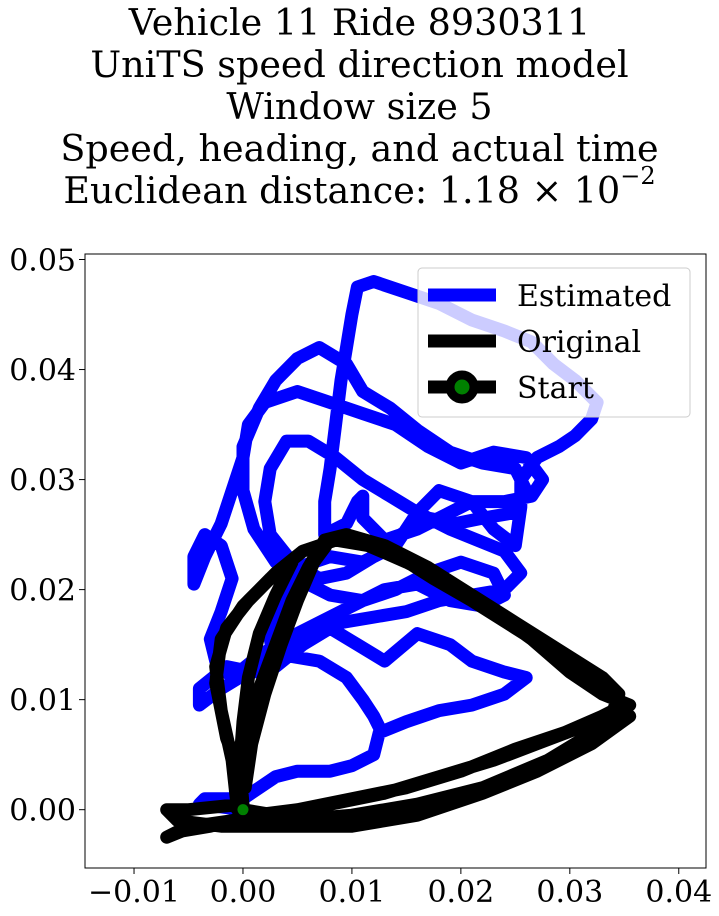 This screenshot has width=719, height=916. I want to click on x-tick-label: 0.03, so click(569, 892).